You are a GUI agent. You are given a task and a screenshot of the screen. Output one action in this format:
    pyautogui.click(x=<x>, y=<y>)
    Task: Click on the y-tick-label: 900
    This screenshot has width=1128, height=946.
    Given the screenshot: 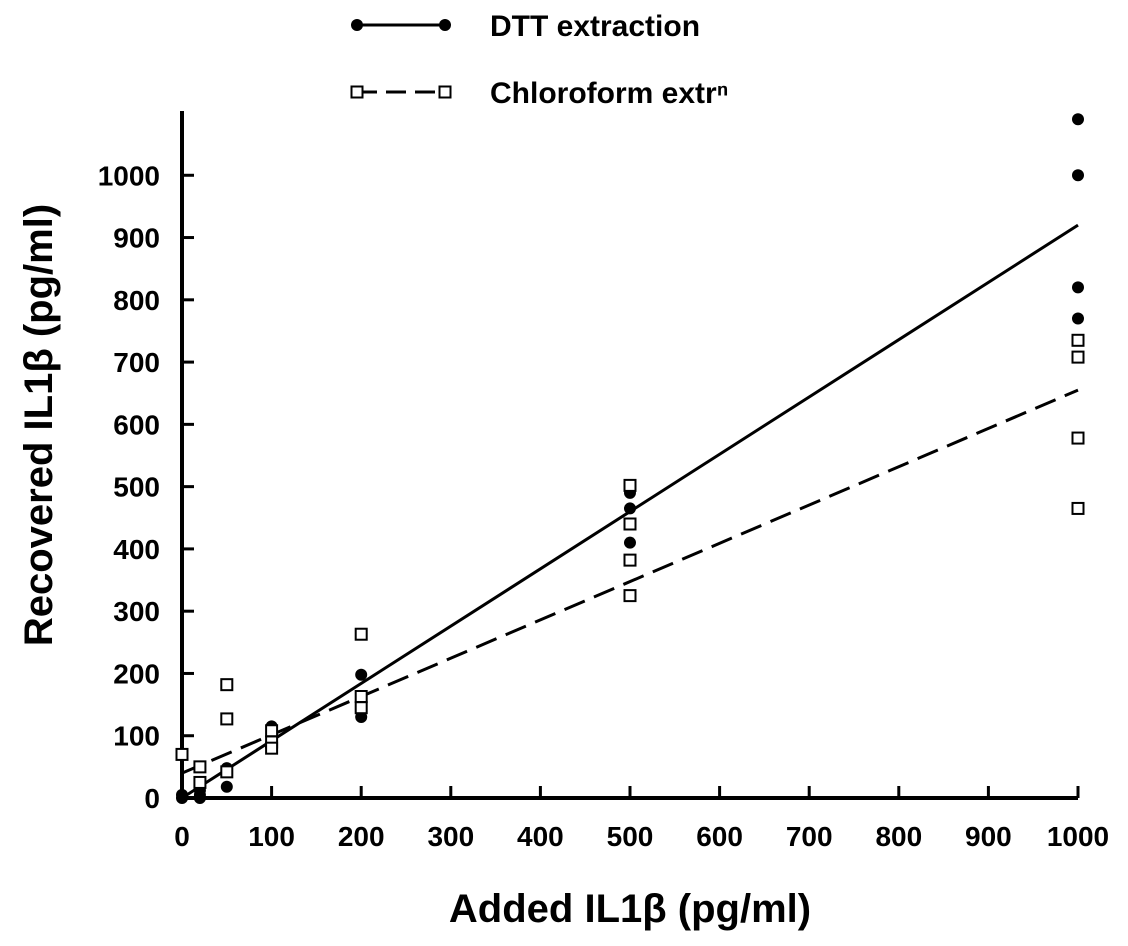 What is the action you would take?
    pyautogui.click(x=136, y=238)
    